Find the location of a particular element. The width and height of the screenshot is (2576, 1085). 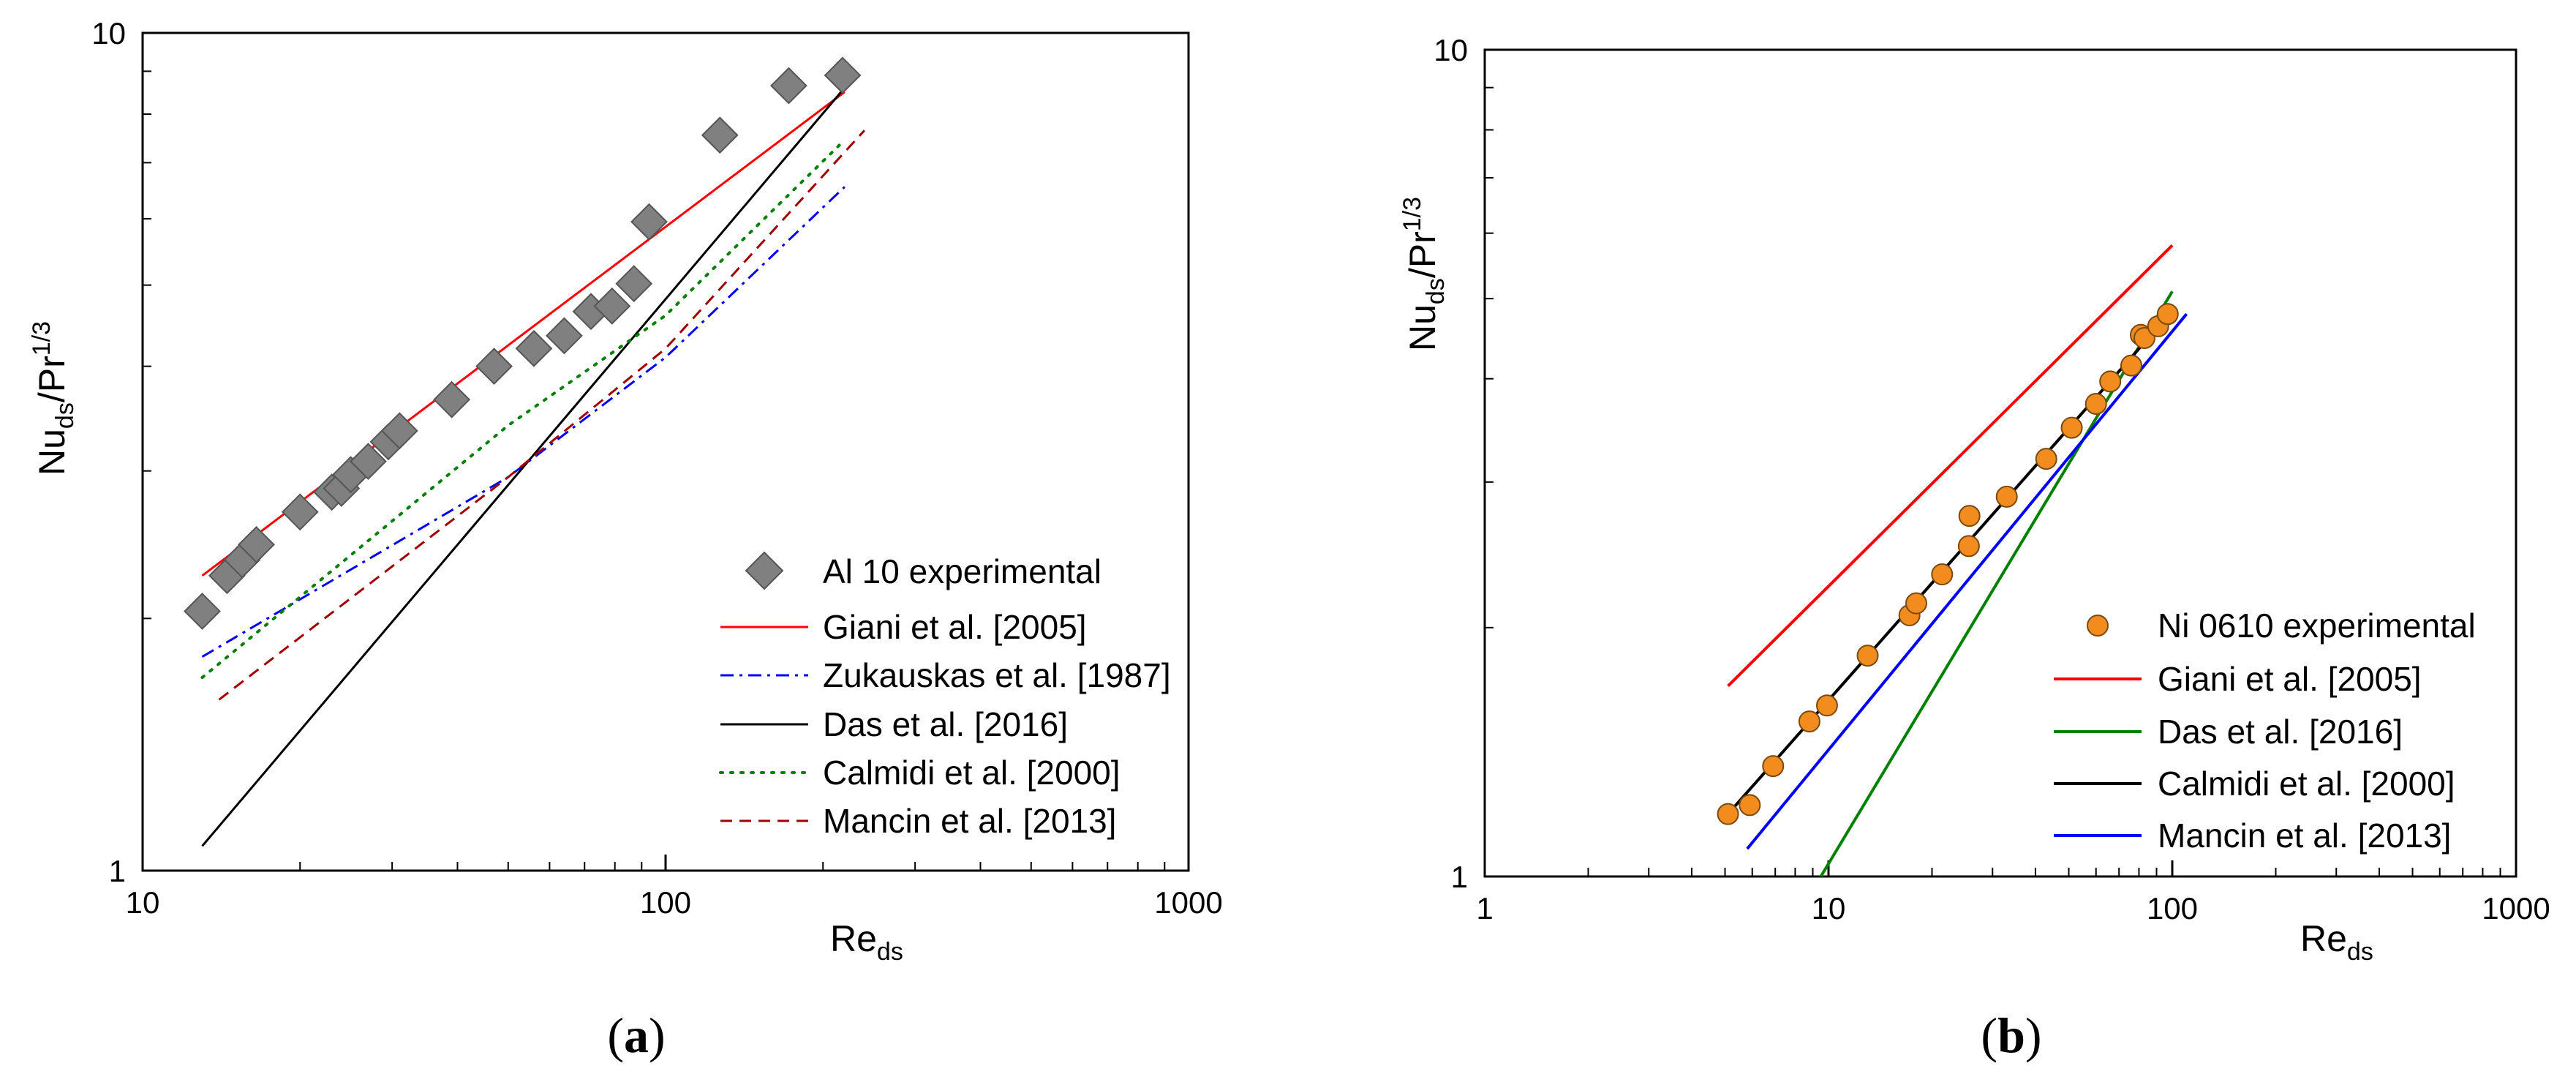

panel-b-xtick-label-1: 1 is located at coordinates (1484, 908).